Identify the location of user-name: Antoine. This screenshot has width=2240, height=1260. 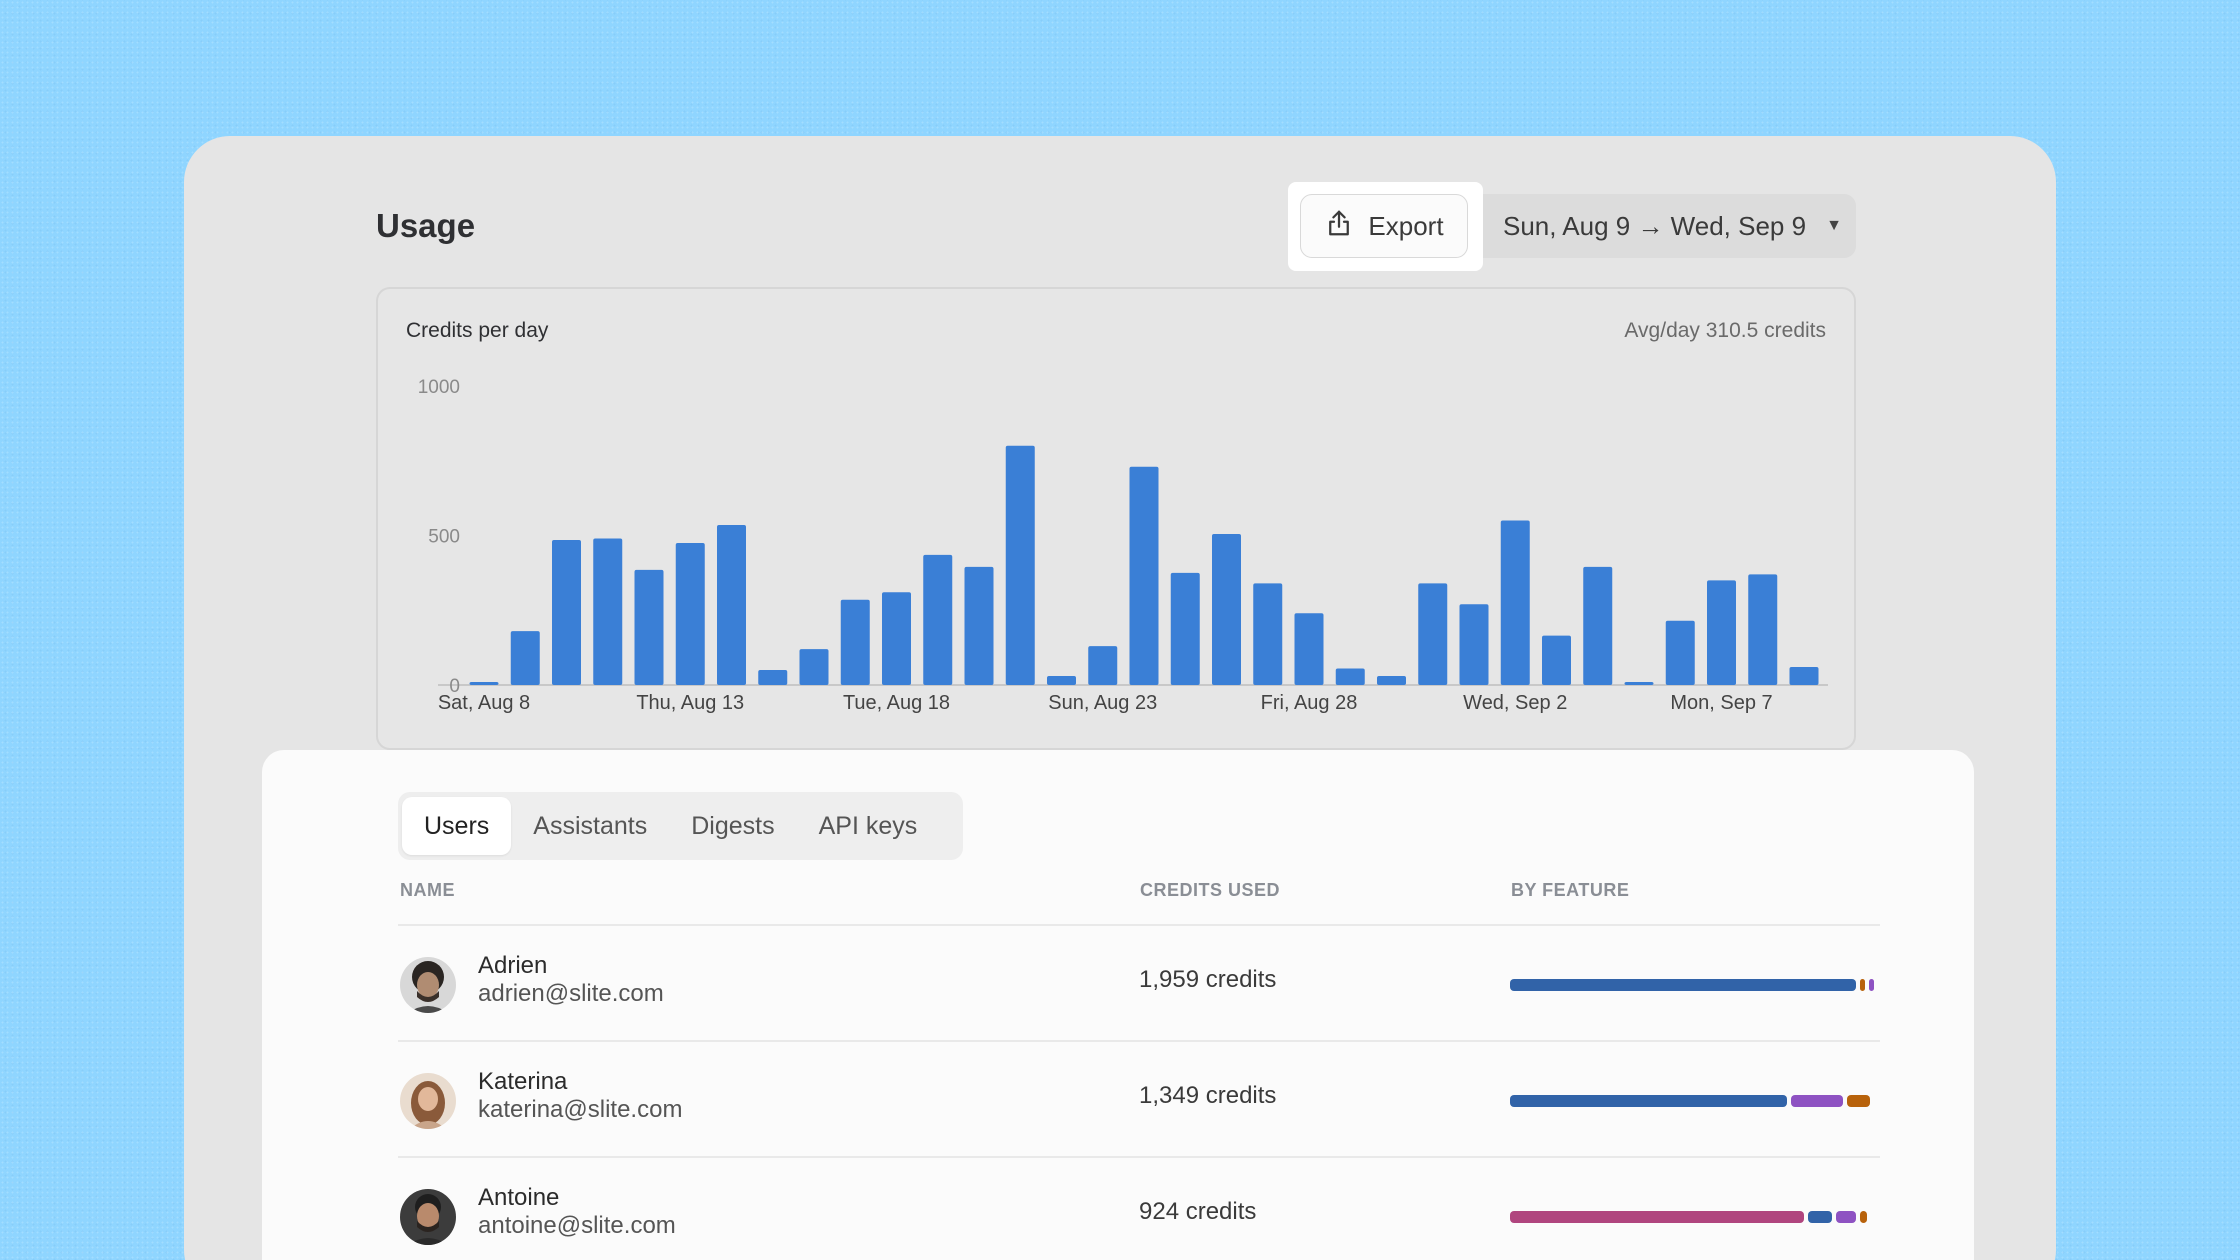
(519, 1197).